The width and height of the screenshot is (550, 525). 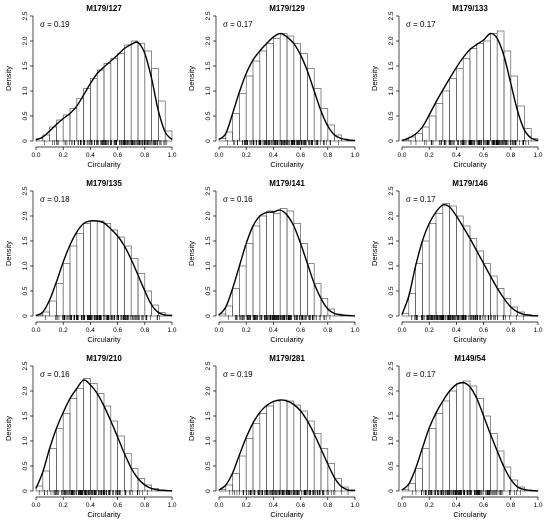 What do you see at coordinates (470, 183) in the screenshot?
I see `panel-title: M179/146` at bounding box center [470, 183].